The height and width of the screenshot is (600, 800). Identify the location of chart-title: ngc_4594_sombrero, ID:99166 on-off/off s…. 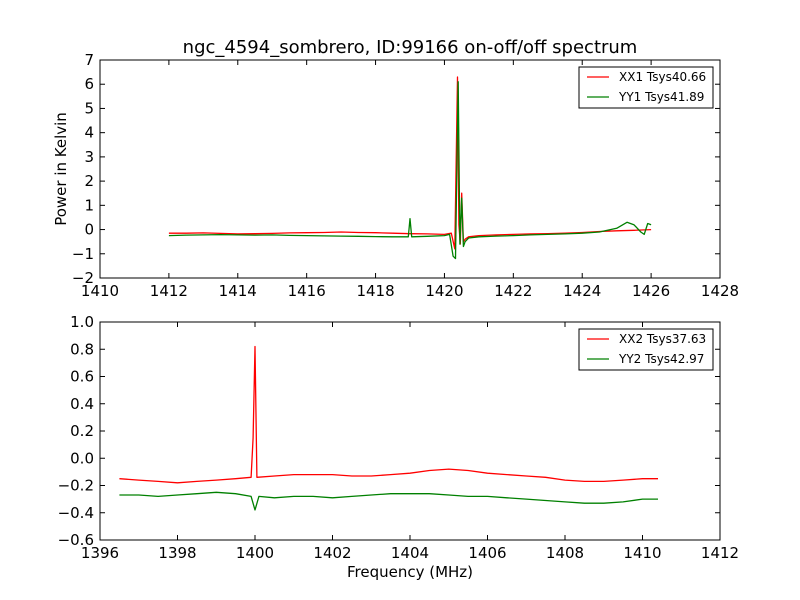
(410, 47).